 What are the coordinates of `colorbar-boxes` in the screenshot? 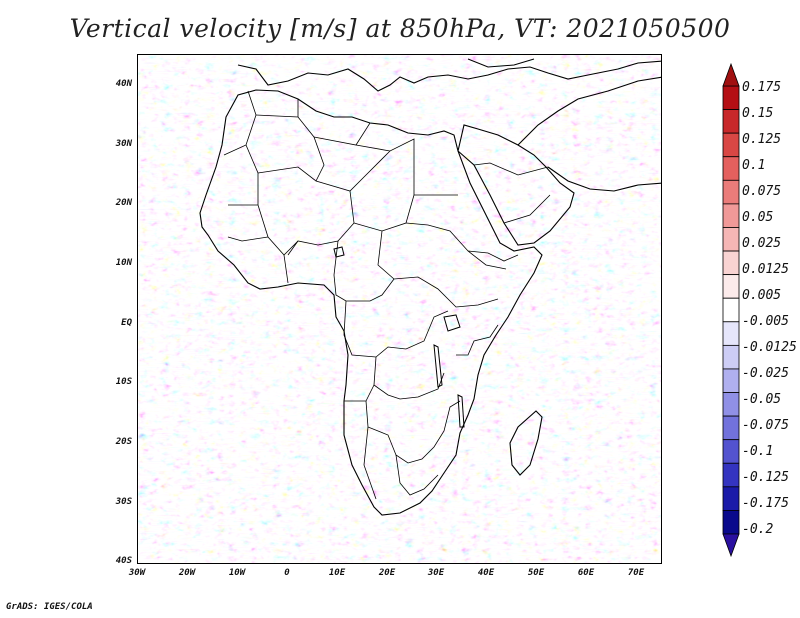 It's located at (731, 310).